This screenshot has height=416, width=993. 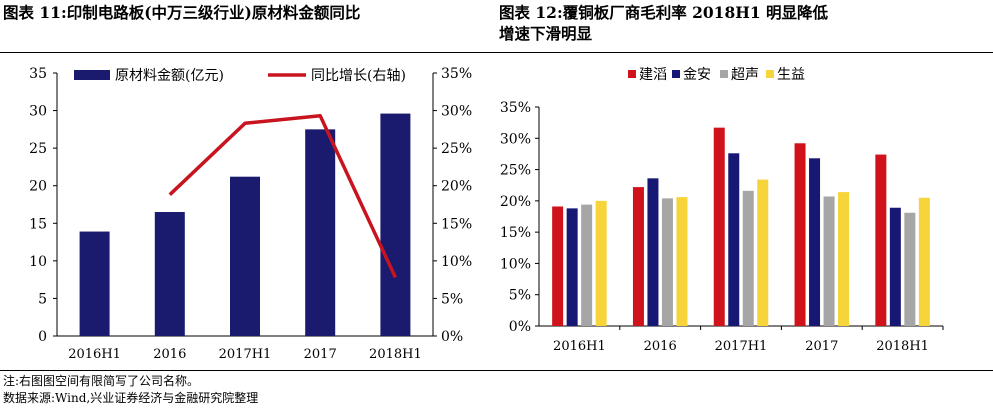 What do you see at coordinates (38, 262) in the screenshot?
I see `left-y-tick-label: 10` at bounding box center [38, 262].